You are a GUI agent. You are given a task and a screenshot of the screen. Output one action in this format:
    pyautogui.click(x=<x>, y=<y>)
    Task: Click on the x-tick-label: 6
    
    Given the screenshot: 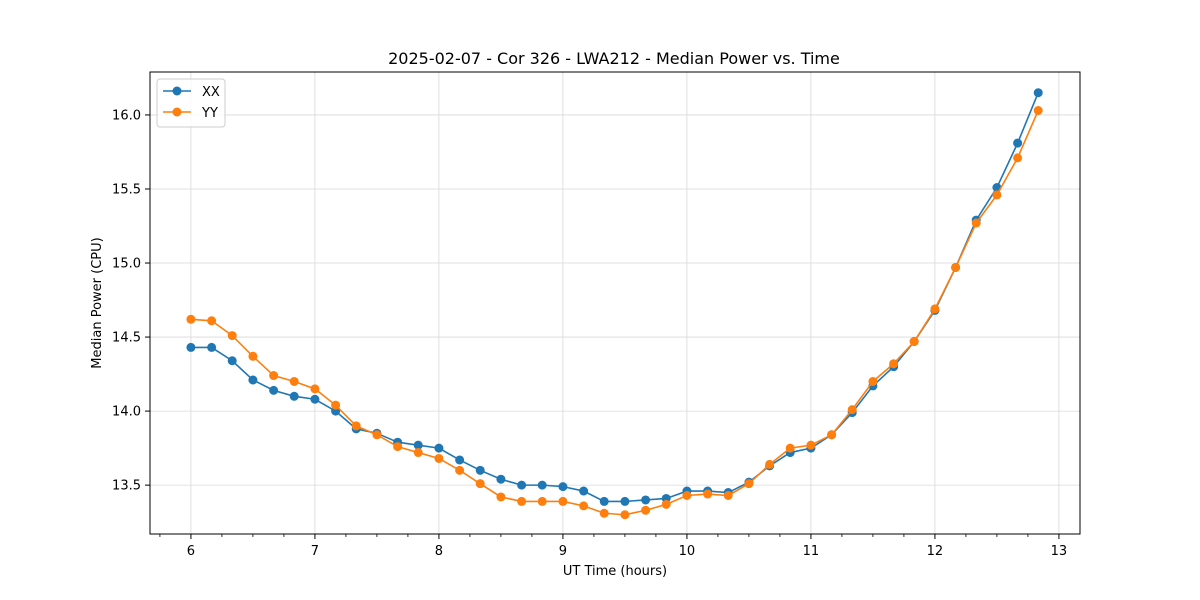 What is the action you would take?
    pyautogui.click(x=191, y=551)
    